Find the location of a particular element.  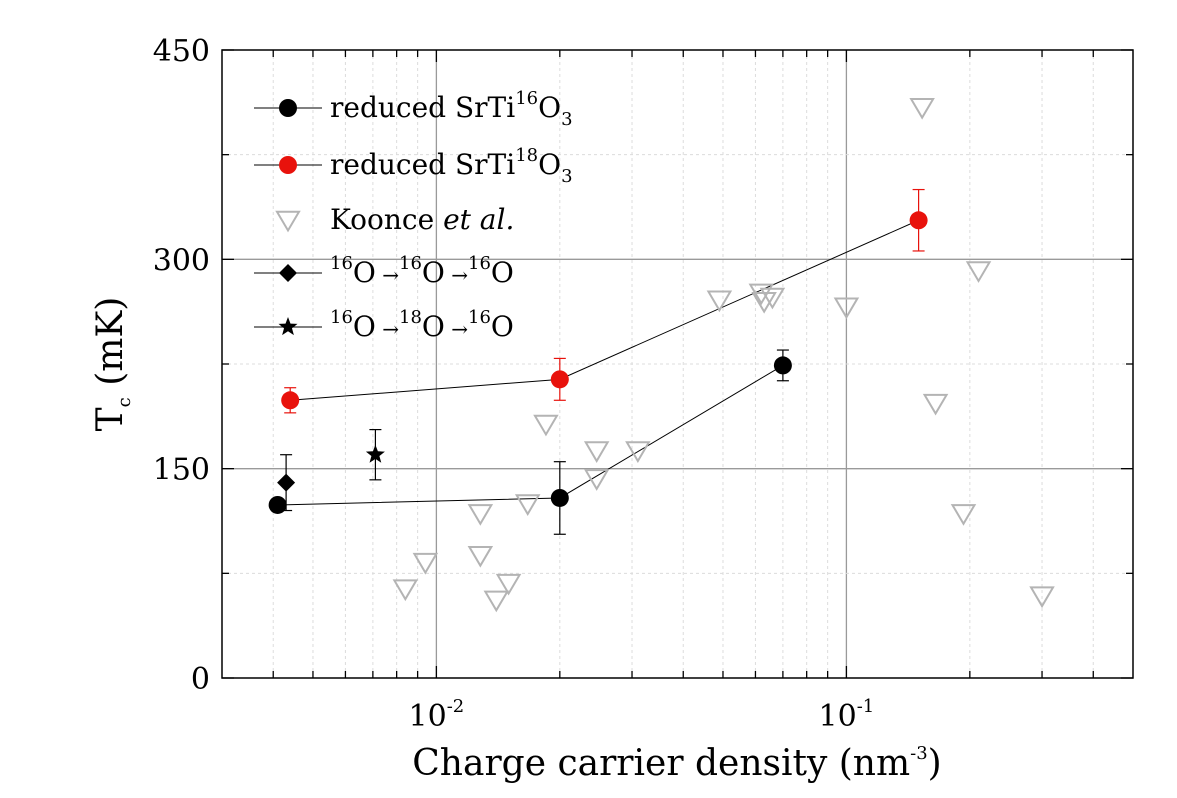

legend-entry-0: reduced SrTi16O3 is located at coordinates (413, 109).